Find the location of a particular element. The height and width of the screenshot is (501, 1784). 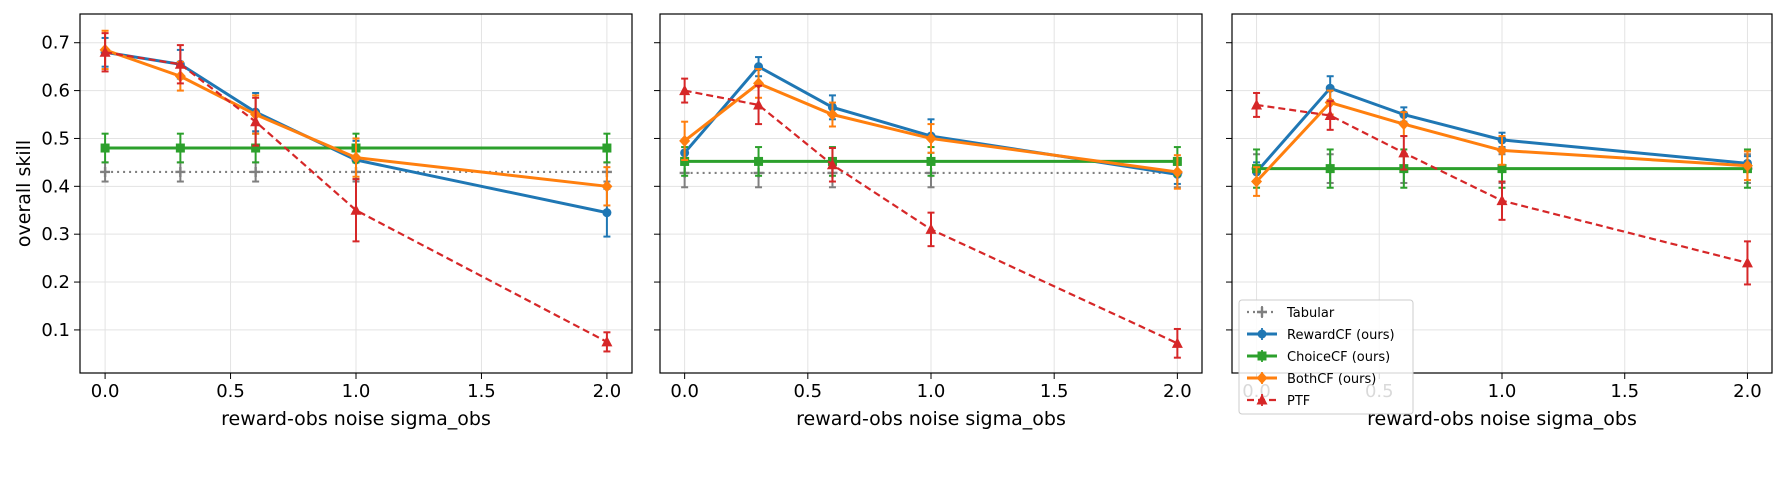

legend-box is located at coordinates (1326, 357).